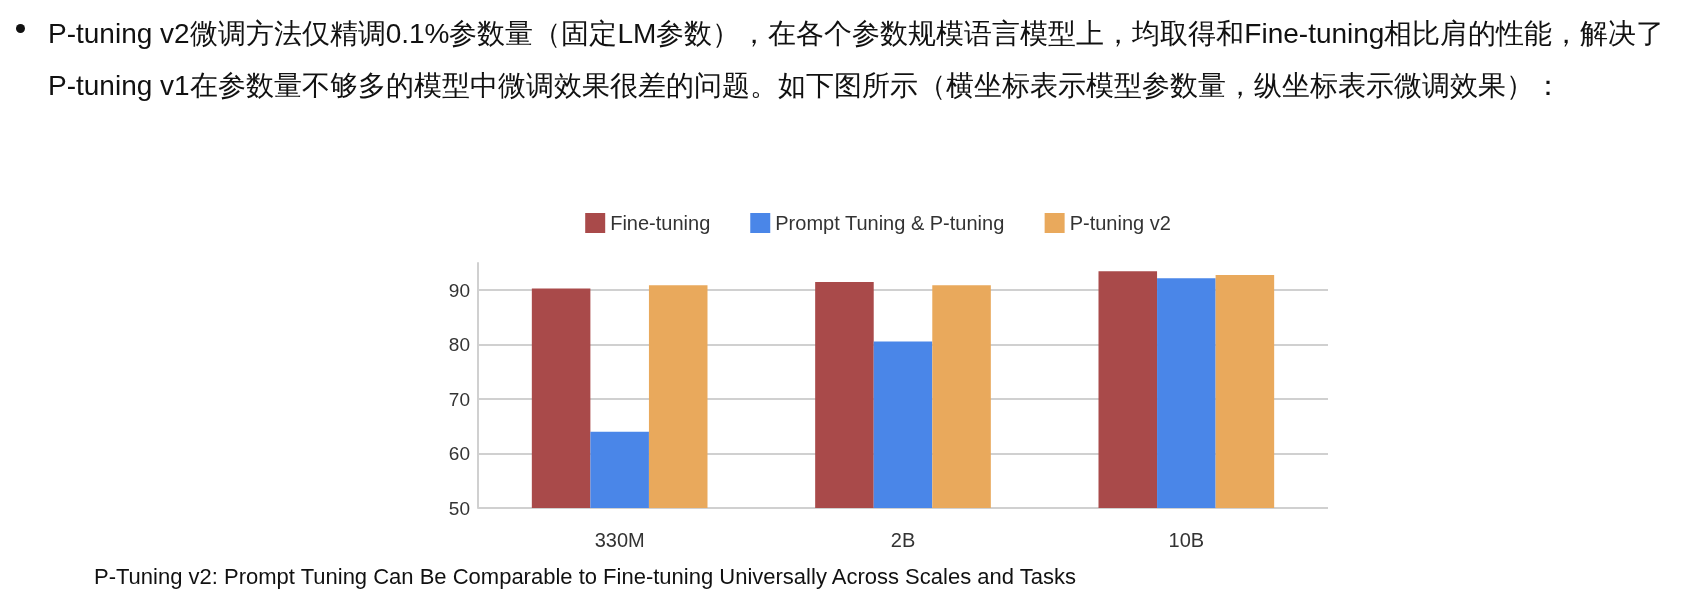 The width and height of the screenshot is (1684, 604). I want to click on y-tick-label: 60, so click(459, 454).